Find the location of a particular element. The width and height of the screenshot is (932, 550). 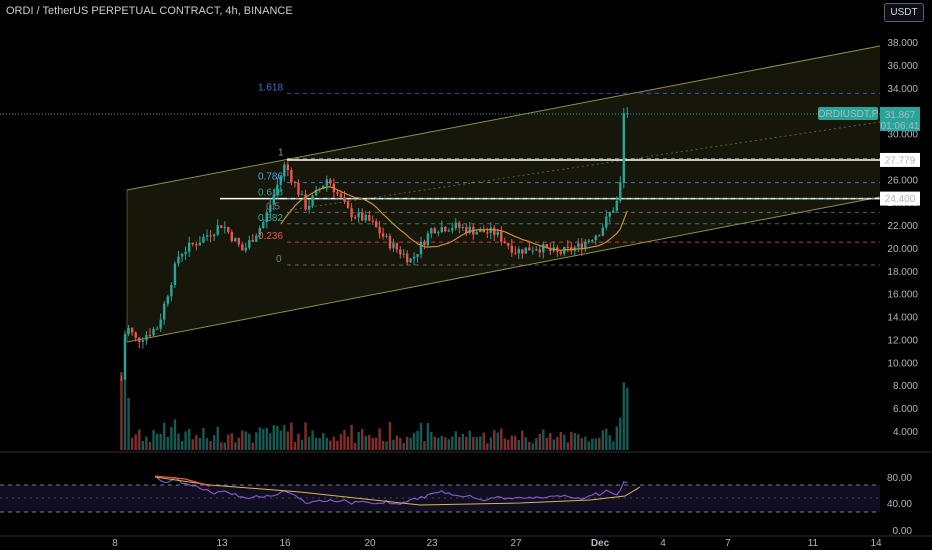

time-axis: 8 13 16 20 23 27 Dec 4 7 11 14 is located at coordinates (466, 542).